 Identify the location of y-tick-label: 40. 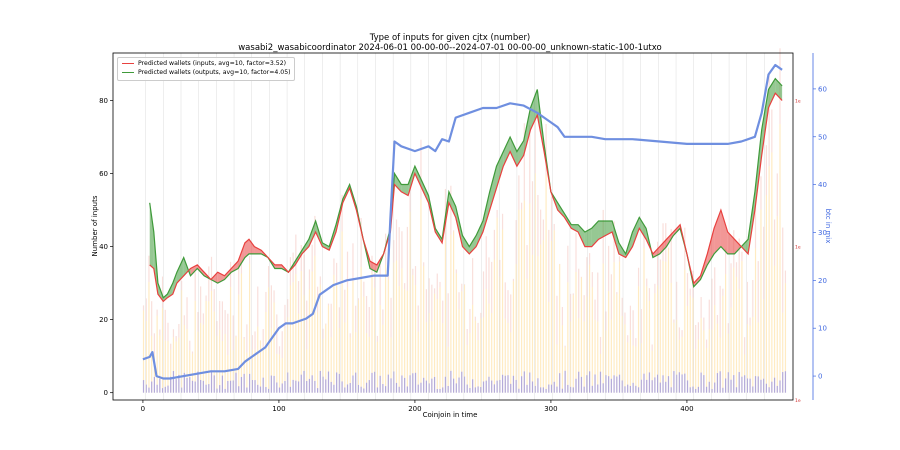
(103, 247).